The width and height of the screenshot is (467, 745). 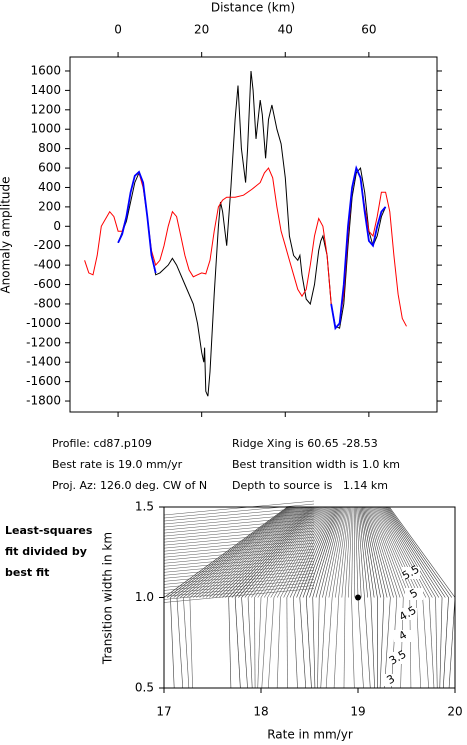 What do you see at coordinates (260, 712) in the screenshot?
I see `x-tick-label: 18` at bounding box center [260, 712].